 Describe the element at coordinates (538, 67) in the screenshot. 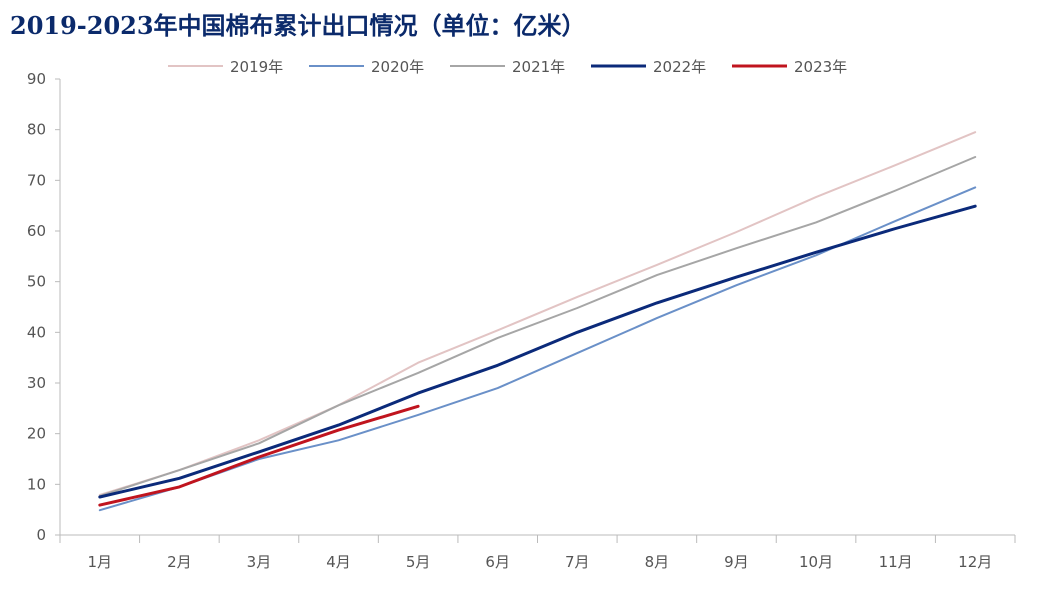

I see `legend-label: 2021年` at that location.